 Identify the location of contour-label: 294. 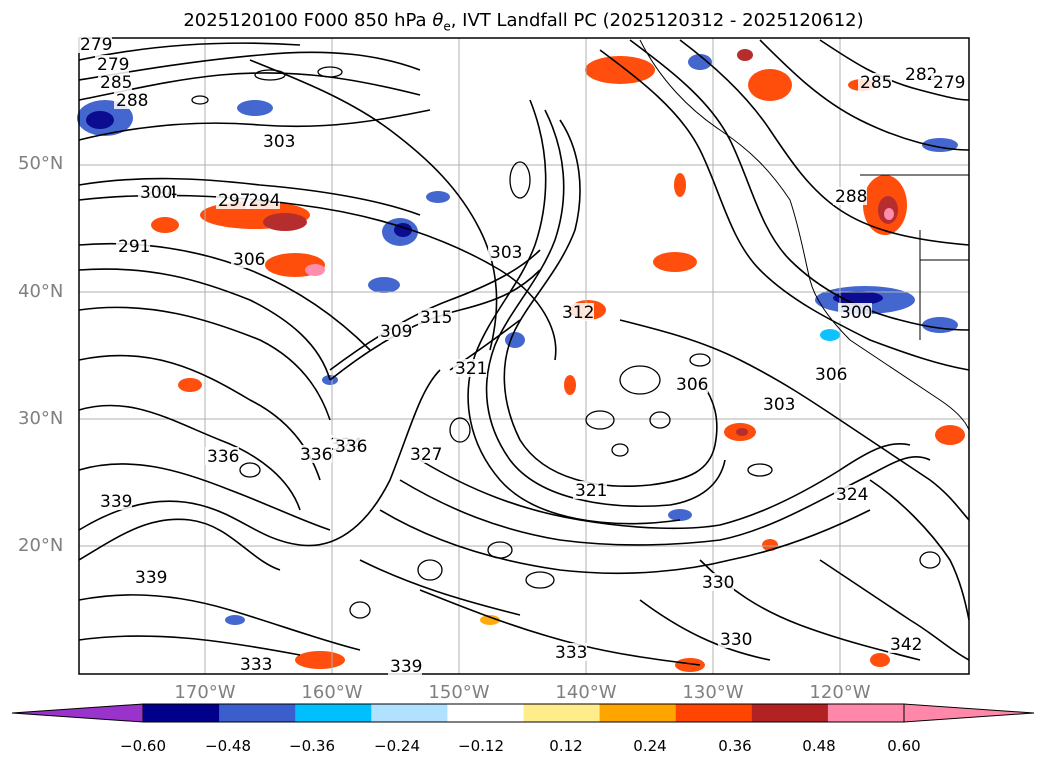
(264, 201).